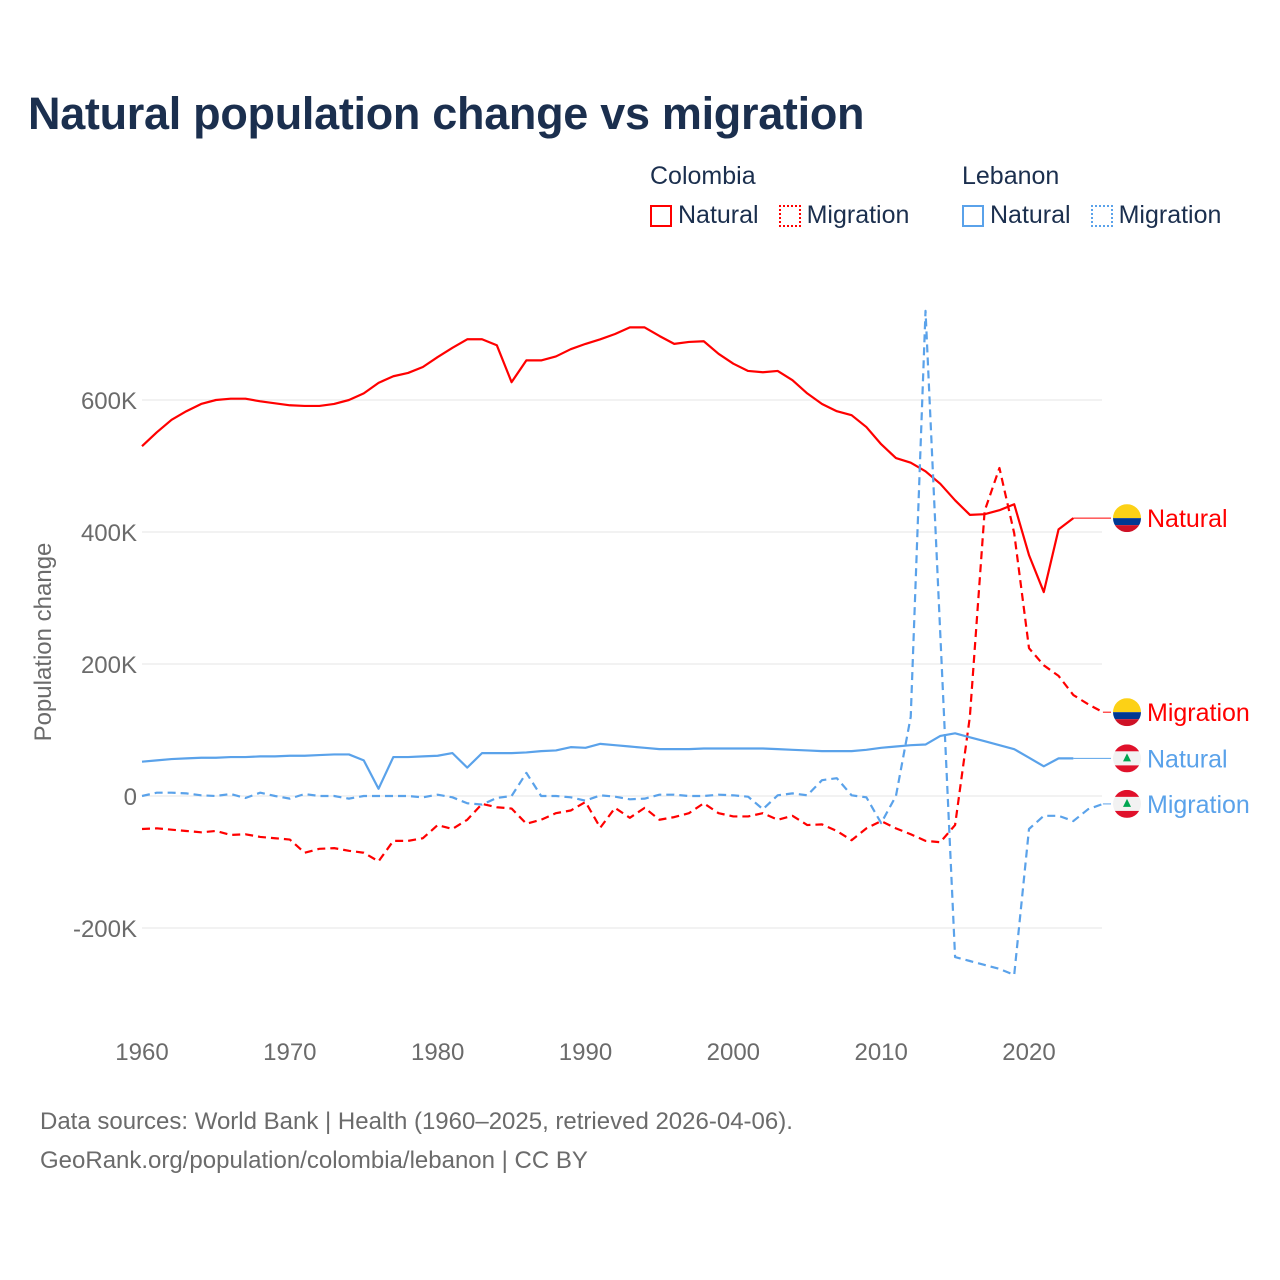  Describe the element at coordinates (43, 642) in the screenshot. I see `y-axis-label: Population change` at that location.